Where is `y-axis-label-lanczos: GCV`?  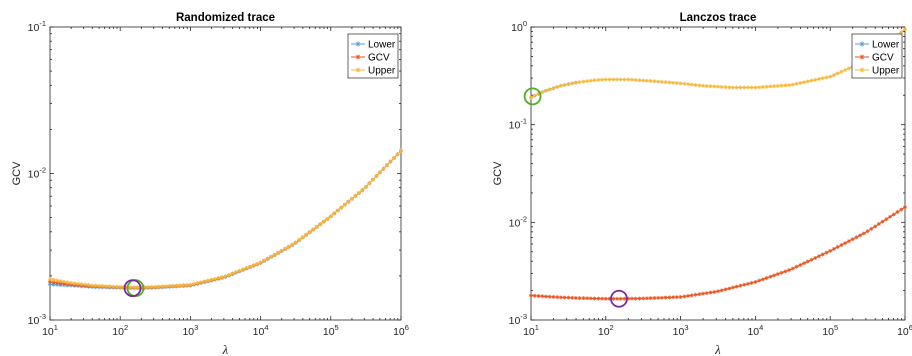 y-axis-label-lanczos: GCV is located at coordinates (498, 173).